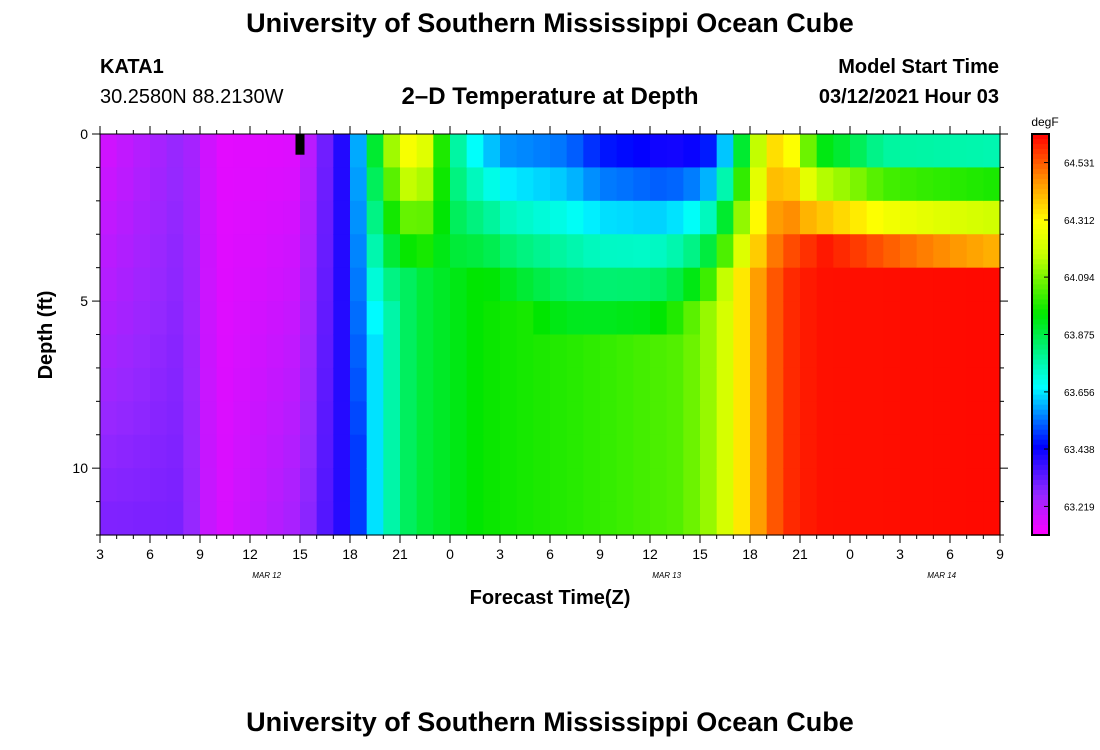  What do you see at coordinates (850, 554) in the screenshot?
I see `x-tick-label: 0` at bounding box center [850, 554].